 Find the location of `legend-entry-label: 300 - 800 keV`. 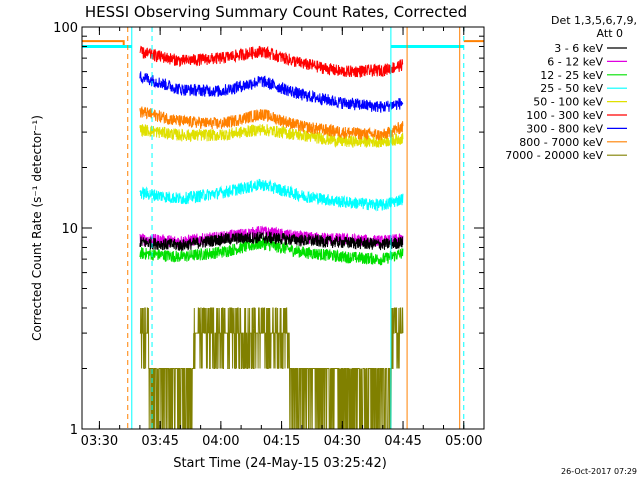

legend-entry-label: 300 - 800 keV is located at coordinates (564, 128).